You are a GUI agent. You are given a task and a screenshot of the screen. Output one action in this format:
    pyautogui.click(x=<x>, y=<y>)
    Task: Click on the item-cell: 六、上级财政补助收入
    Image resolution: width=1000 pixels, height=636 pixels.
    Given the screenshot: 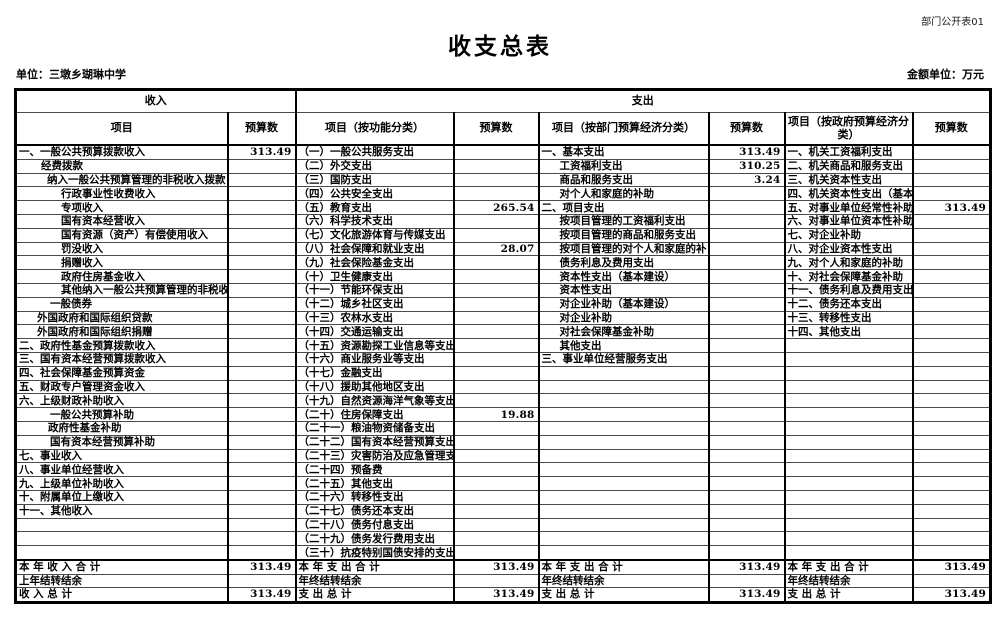 What is the action you would take?
    pyautogui.click(x=121, y=401)
    